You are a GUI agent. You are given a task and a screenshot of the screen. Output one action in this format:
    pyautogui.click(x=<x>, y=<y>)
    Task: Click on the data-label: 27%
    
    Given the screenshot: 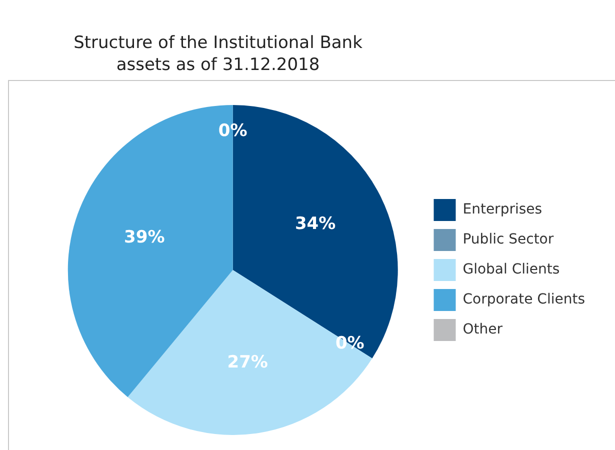 What is the action you would take?
    pyautogui.click(x=247, y=362)
    